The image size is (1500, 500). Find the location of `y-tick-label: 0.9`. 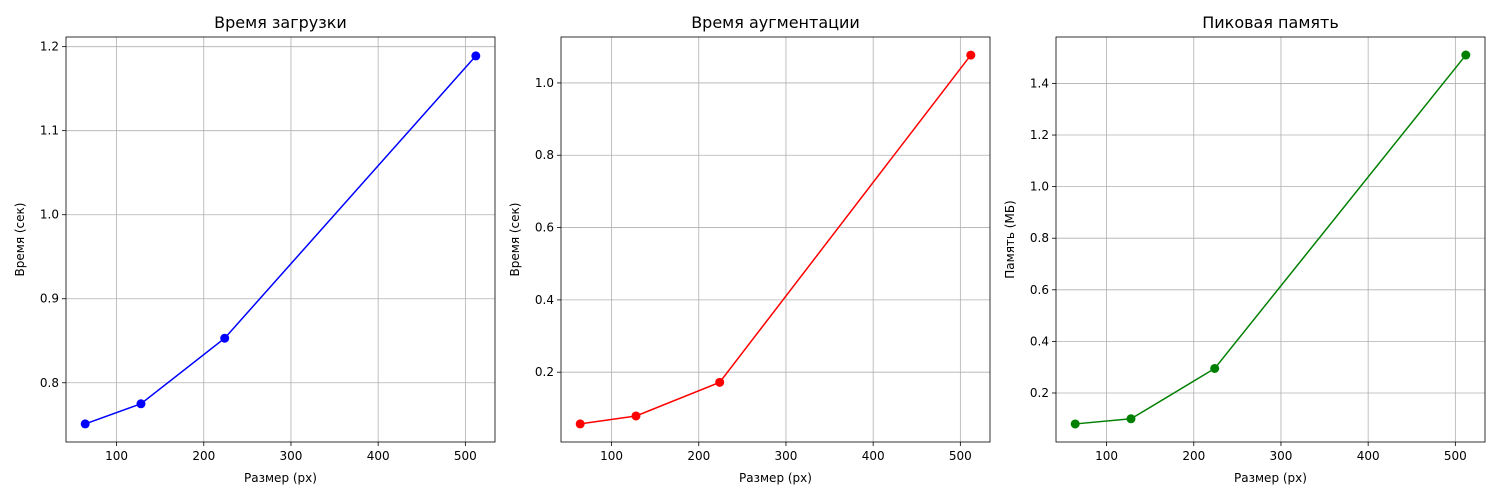

y-tick-label: 0.9 is located at coordinates (49, 299).